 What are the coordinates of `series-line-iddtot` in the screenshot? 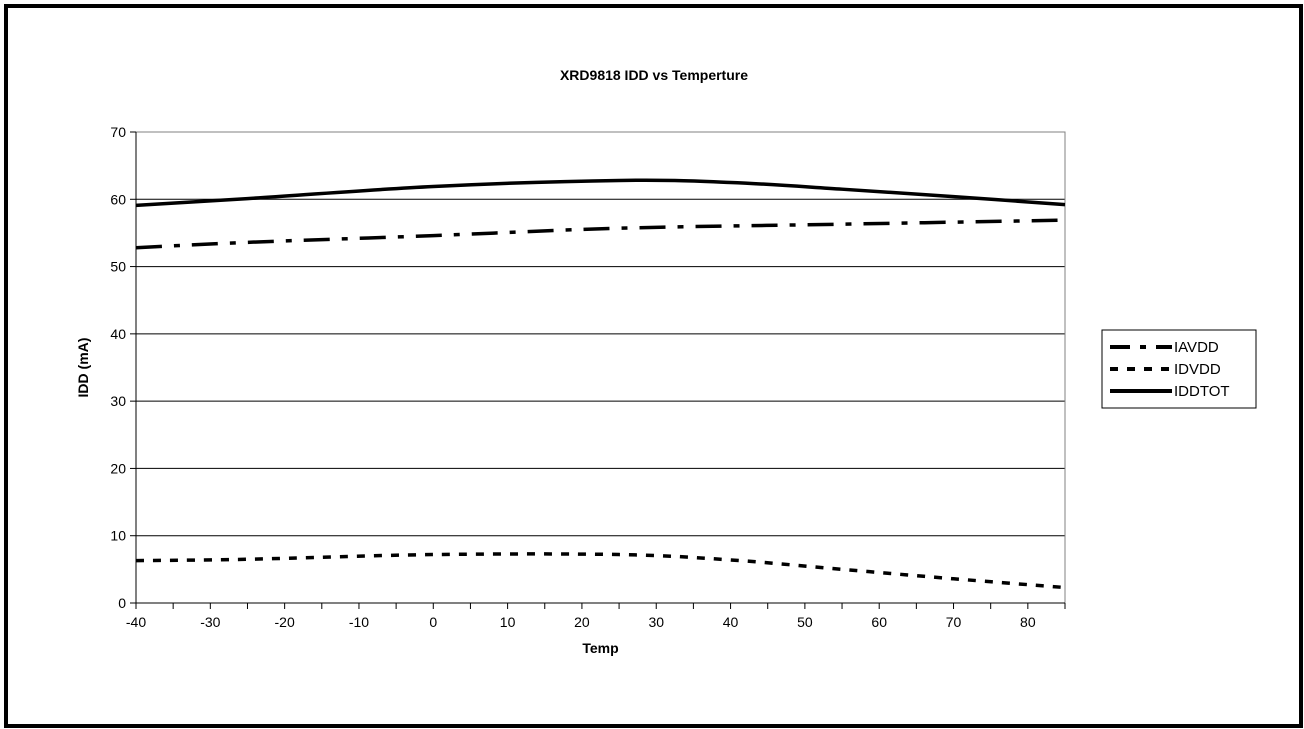 It's located at (600, 193).